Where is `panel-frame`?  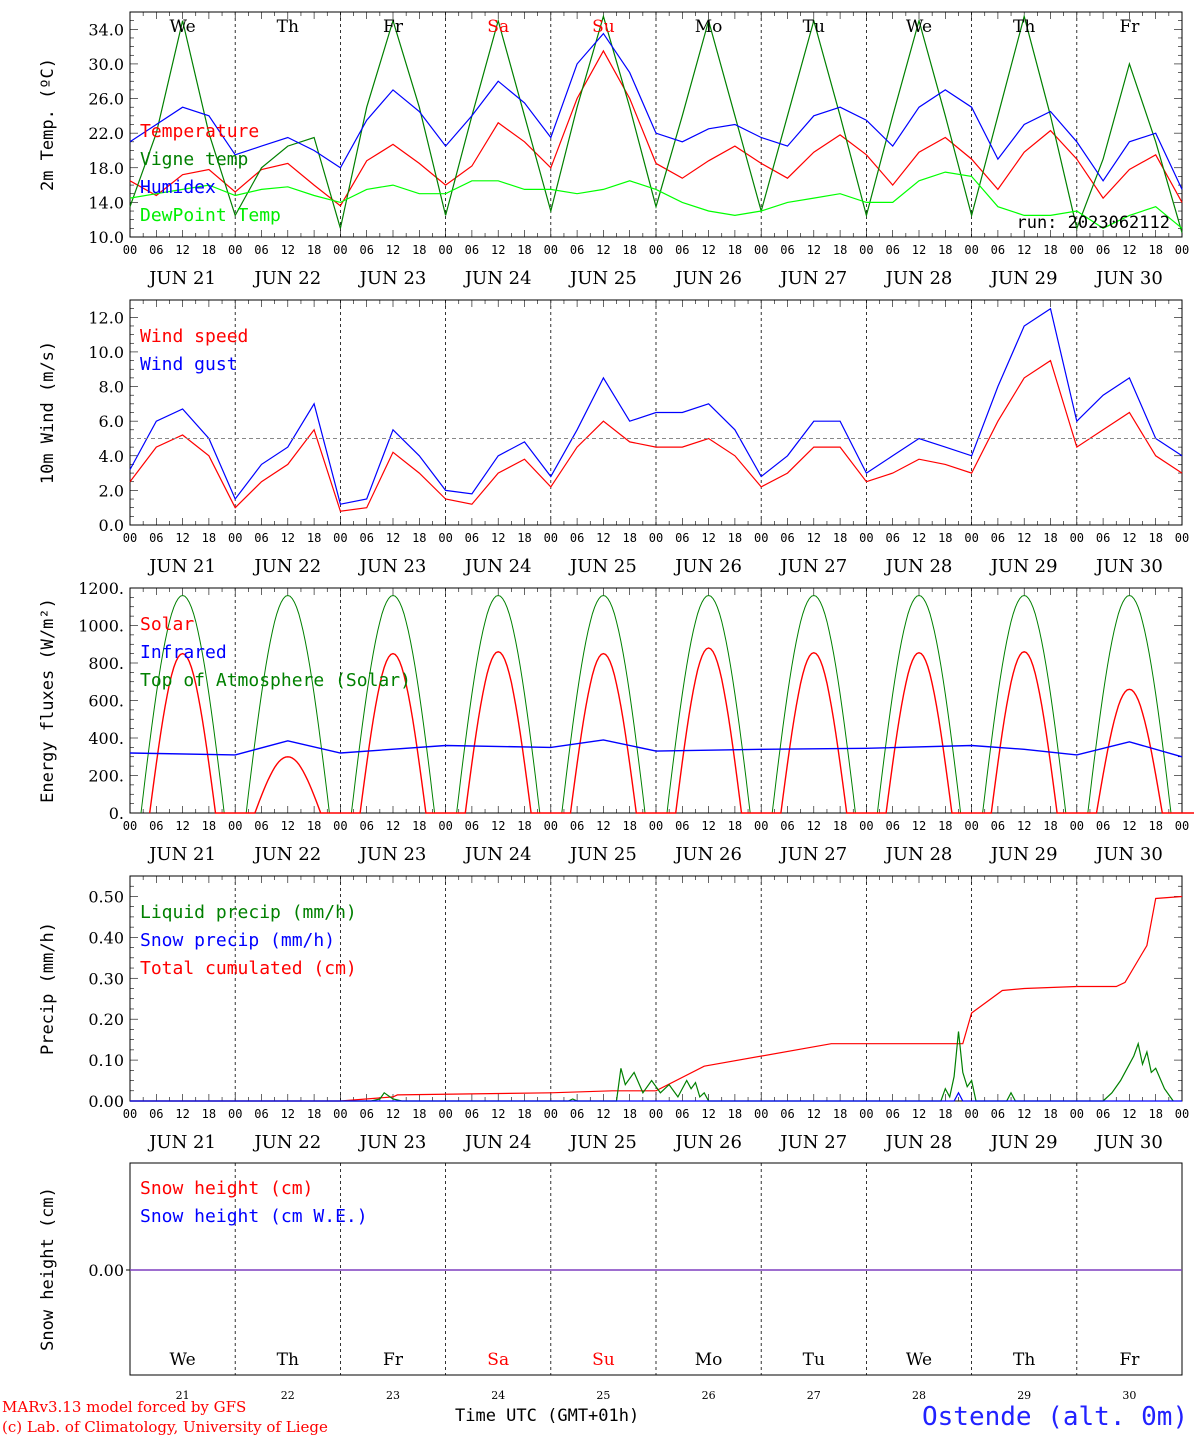 panel-frame is located at coordinates (656, 700).